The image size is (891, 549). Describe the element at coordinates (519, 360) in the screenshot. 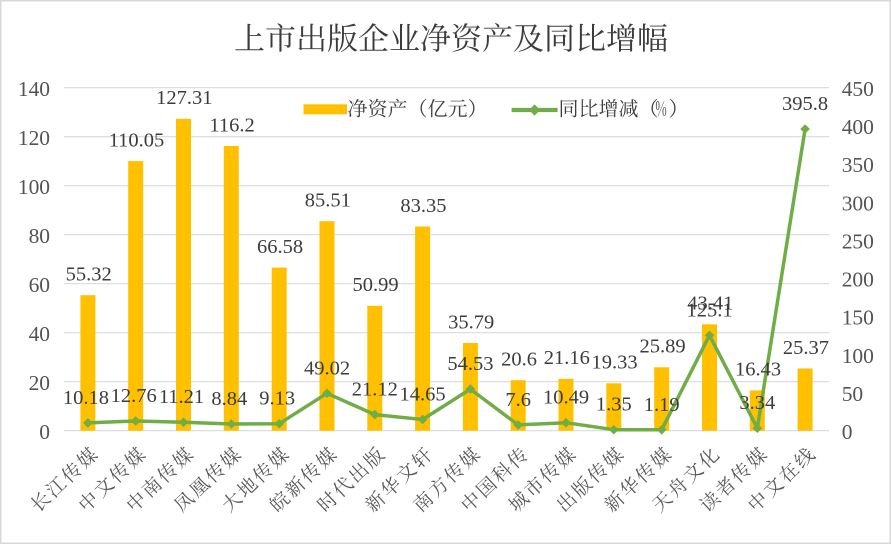

I see `svg-text: 20.6` at that location.